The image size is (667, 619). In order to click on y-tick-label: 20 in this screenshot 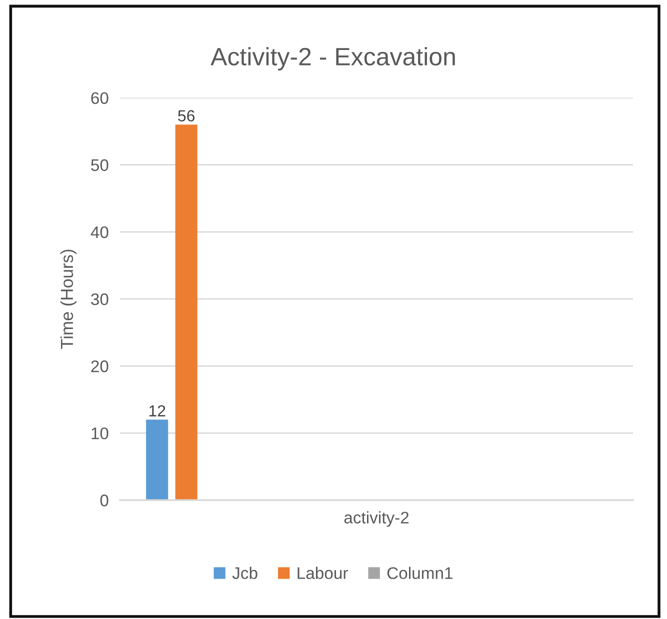, I will do `click(99, 366)`.